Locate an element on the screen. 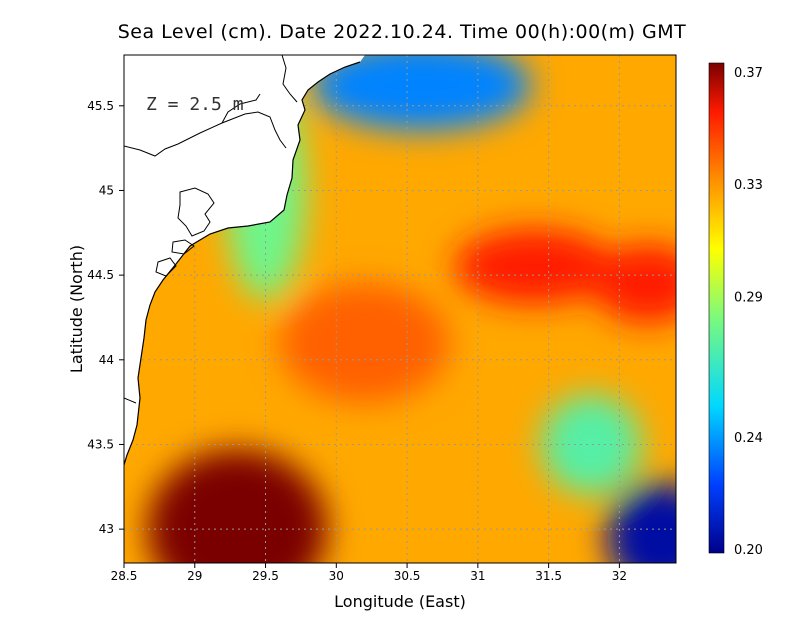 This screenshot has height=618, width=800. x-axis-ticks: 28.5 29 29.5 30 30.5 31 31.5 32 is located at coordinates (369, 573).